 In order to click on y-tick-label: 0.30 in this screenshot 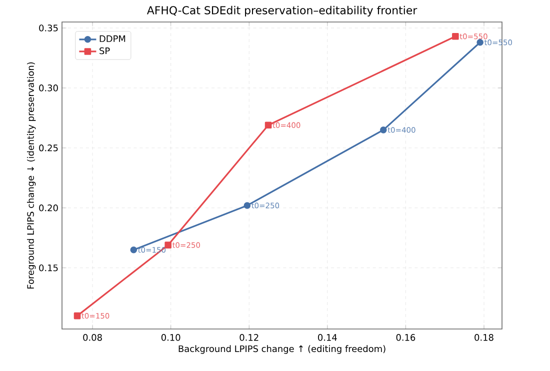, I will do `click(48, 88)`.